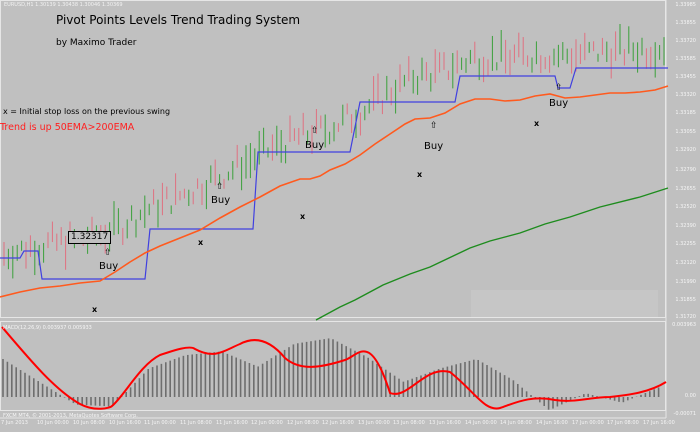  Describe the element at coordinates (338, 423) in the screenshot. I see `time-tick: 12 Jun 16:00` at that location.